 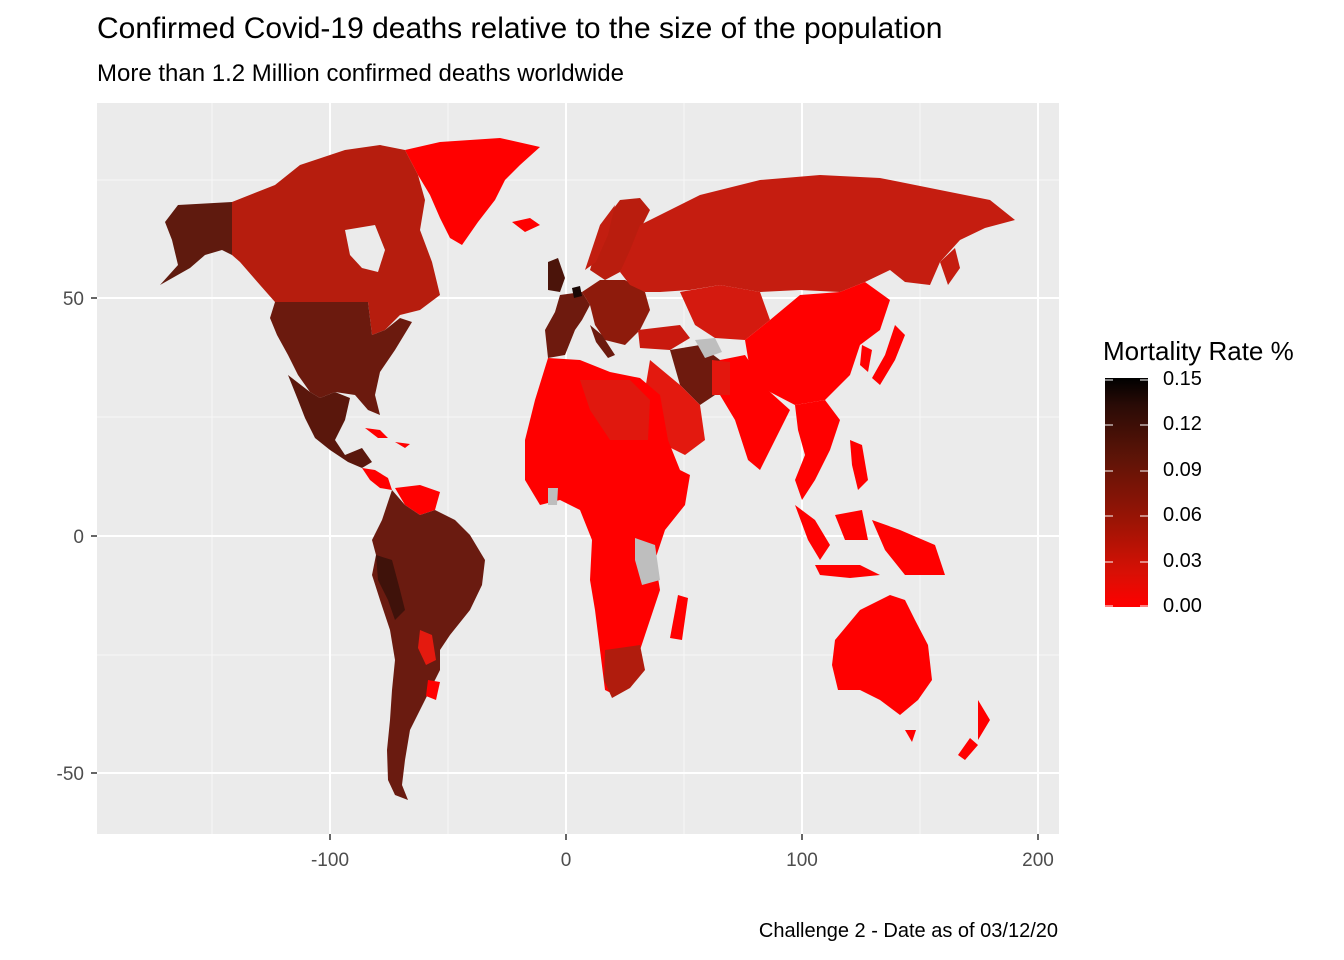 What do you see at coordinates (910, 736) in the screenshot?
I see `region-tasmania` at bounding box center [910, 736].